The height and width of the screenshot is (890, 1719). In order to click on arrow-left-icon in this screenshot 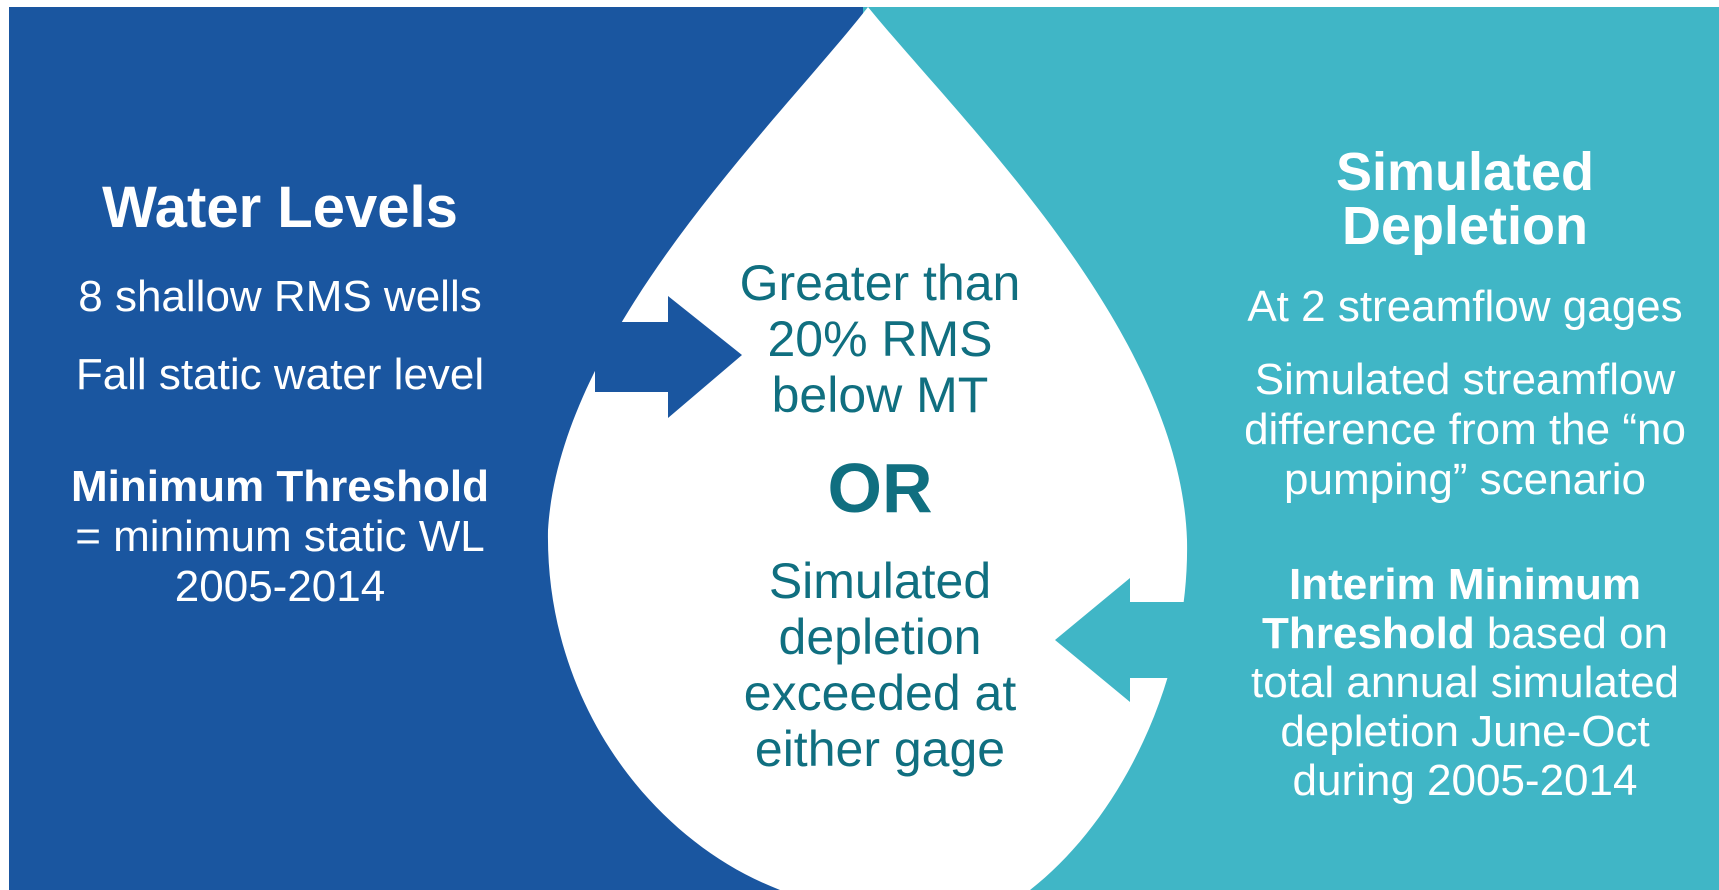, I will do `click(1120, 640)`.